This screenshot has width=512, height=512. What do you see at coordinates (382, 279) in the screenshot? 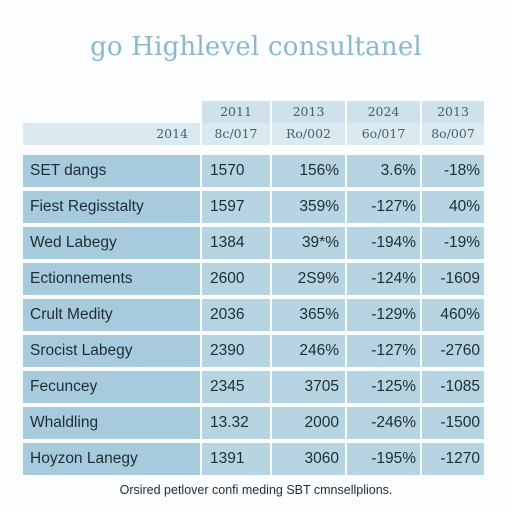
I see `table-cell: -124%` at bounding box center [382, 279].